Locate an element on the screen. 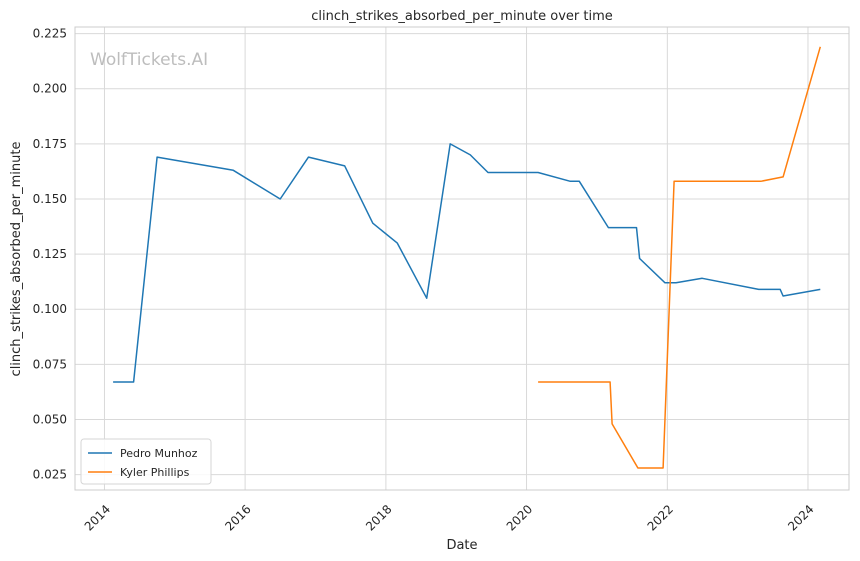  y-tick-label: 0.150 is located at coordinates (50, 199).